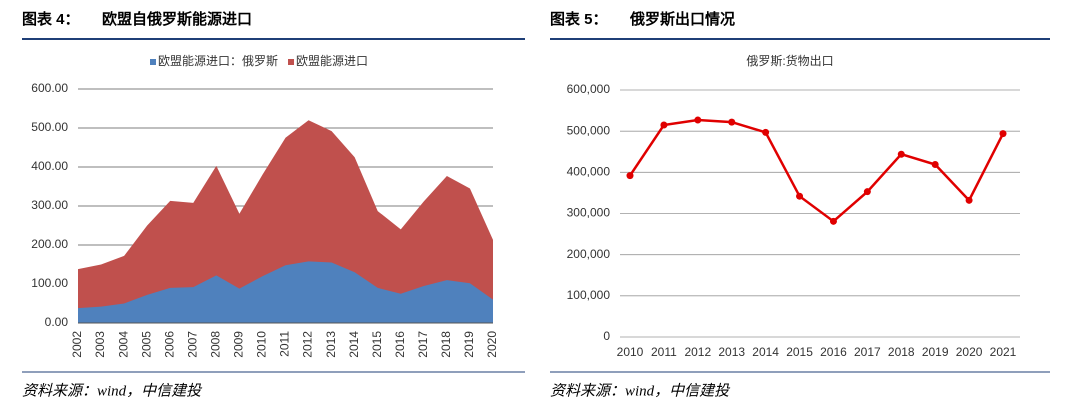 This screenshot has height=419, width=1080. Describe the element at coordinates (218, 61) in the screenshot. I see `legend-label: 欧盟能源进口：俄罗斯` at that location.